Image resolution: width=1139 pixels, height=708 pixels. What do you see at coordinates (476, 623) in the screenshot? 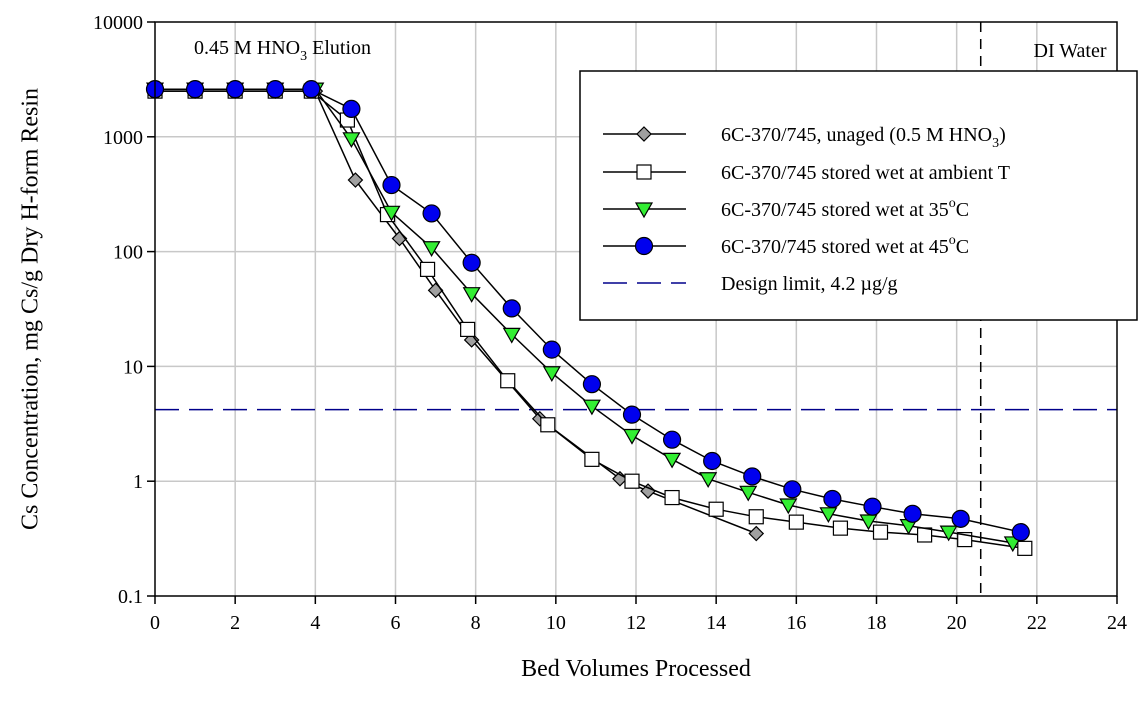
I see `x-tick-label: 8` at bounding box center [476, 623].